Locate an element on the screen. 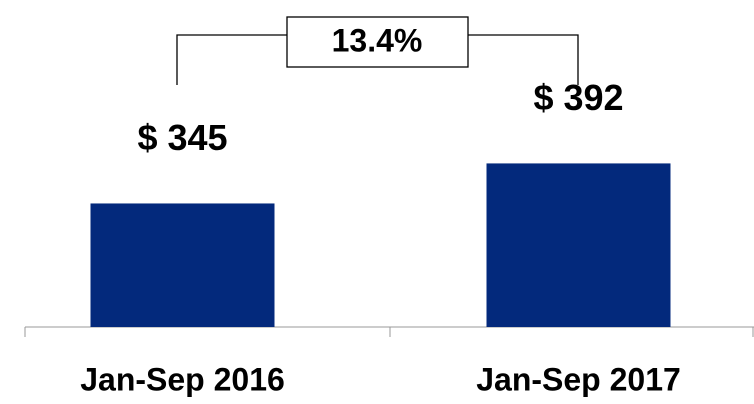 The width and height of the screenshot is (754, 404). annotation: 13.4% is located at coordinates (377, 40).